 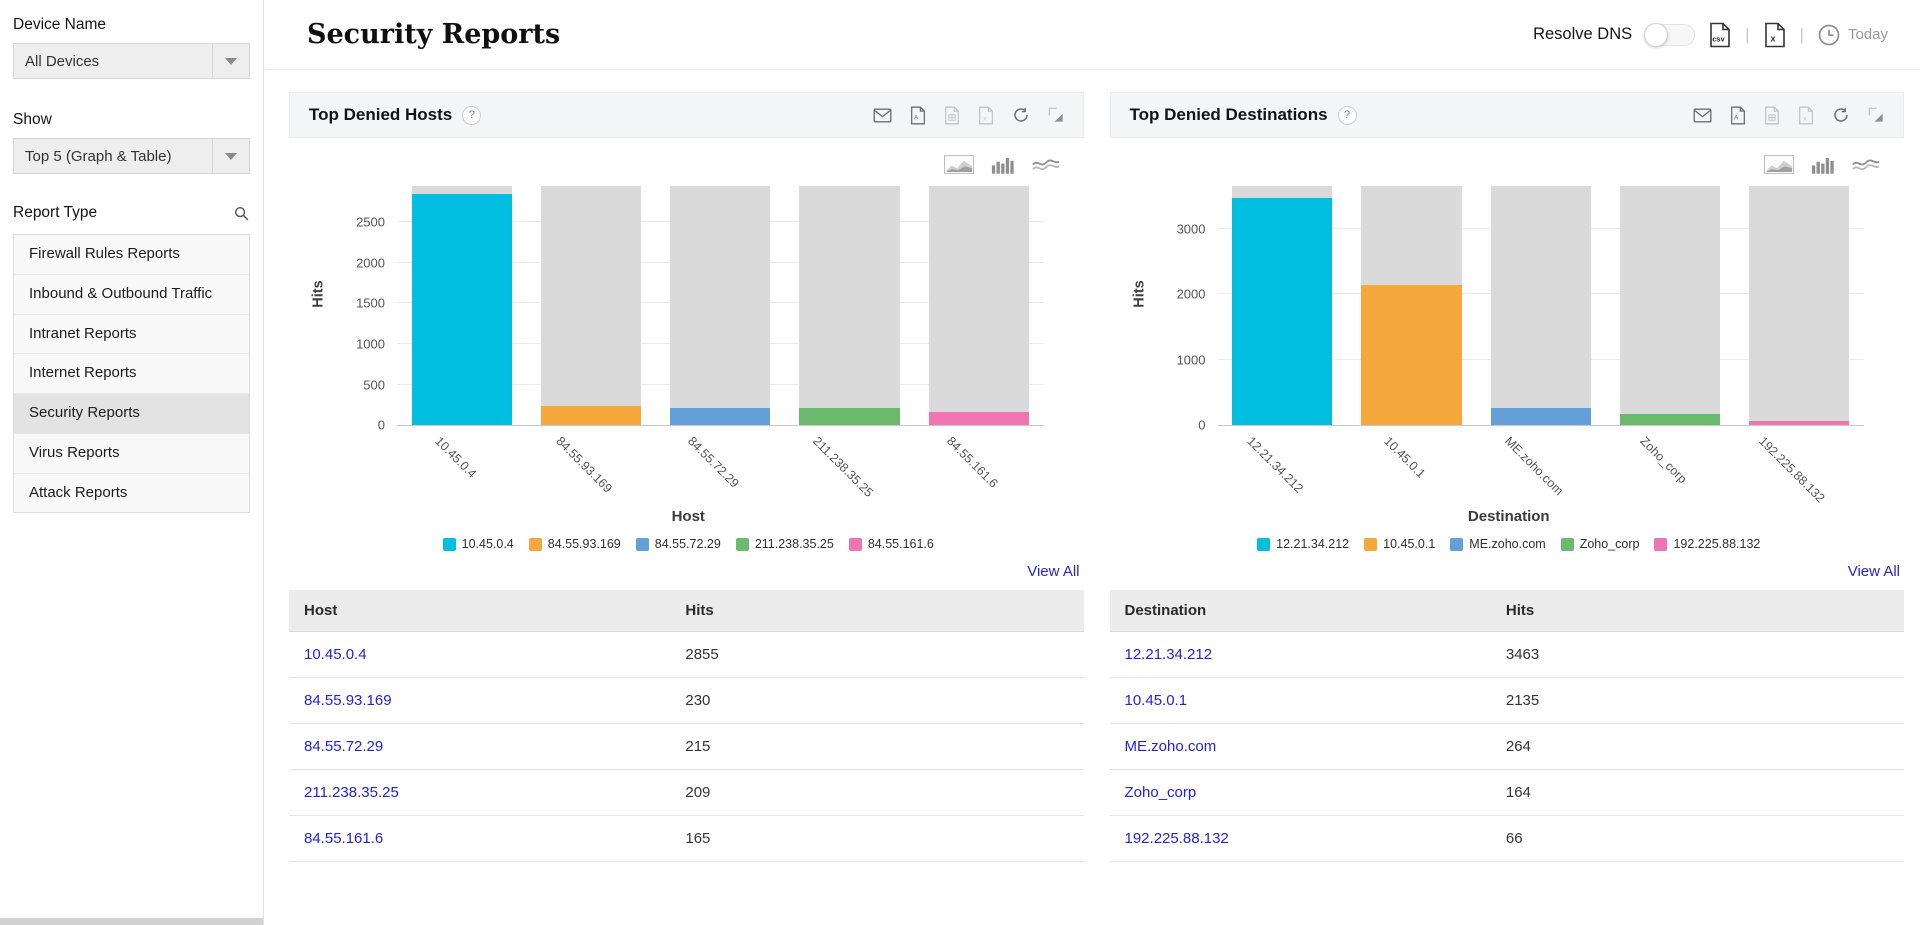 What do you see at coordinates (480, 654) in the screenshot?
I see `row-link-10-45-0-4: 10.45.0.4` at bounding box center [480, 654].